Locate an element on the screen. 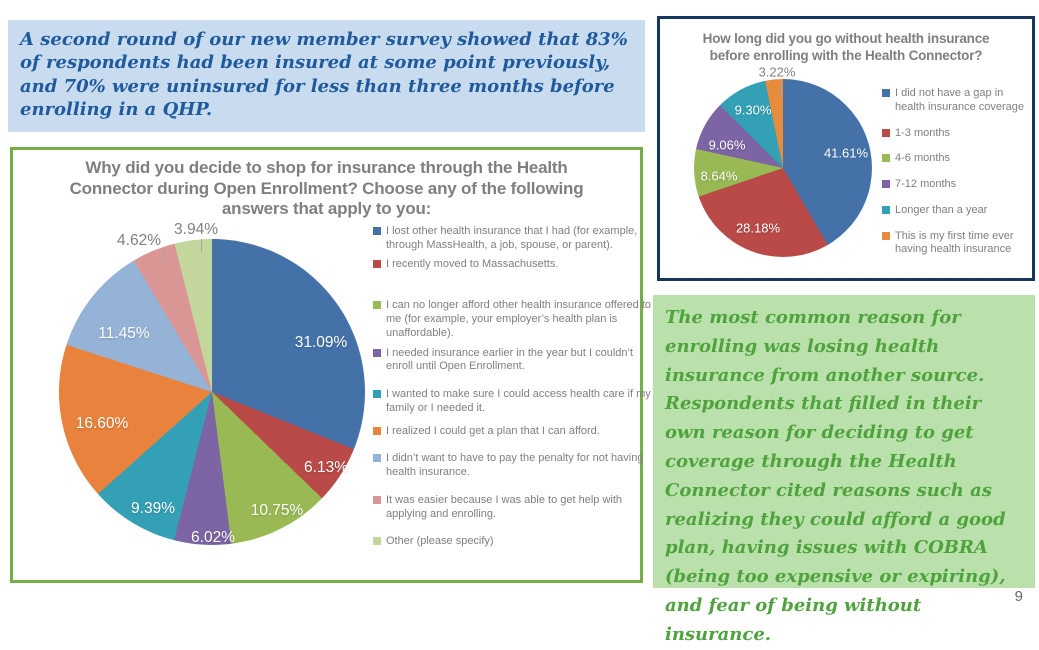 This screenshot has width=1039, height=650. legend-label: 1-3 months is located at coordinates (923, 132).